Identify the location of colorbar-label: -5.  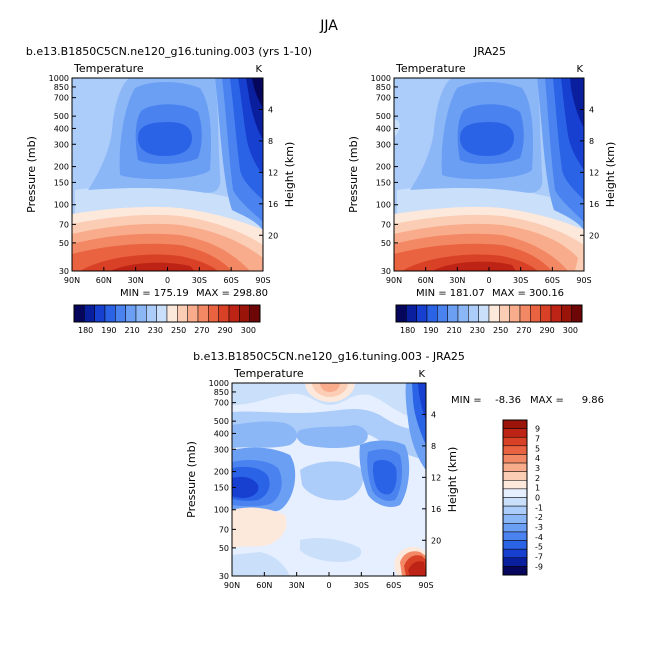
(539, 547).